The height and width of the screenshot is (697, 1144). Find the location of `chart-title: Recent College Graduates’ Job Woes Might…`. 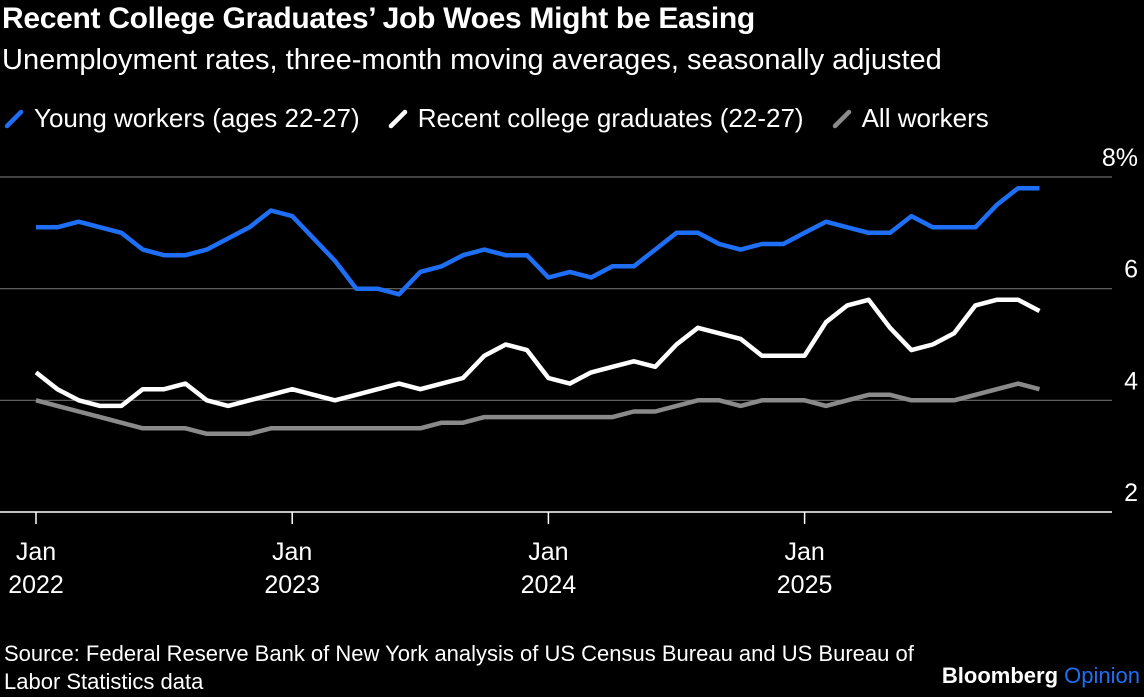

chart-title: Recent College Graduates’ Job Woes Might… is located at coordinates (378, 18).